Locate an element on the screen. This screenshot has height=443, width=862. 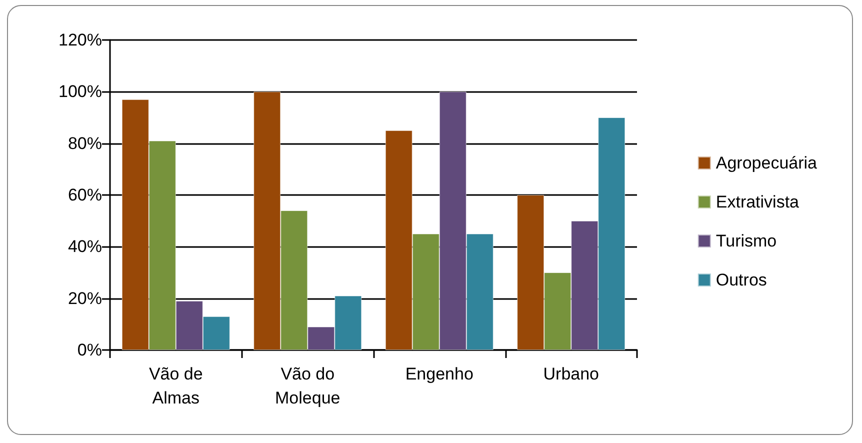
x-tick-label: Engenho is located at coordinates (439, 374).